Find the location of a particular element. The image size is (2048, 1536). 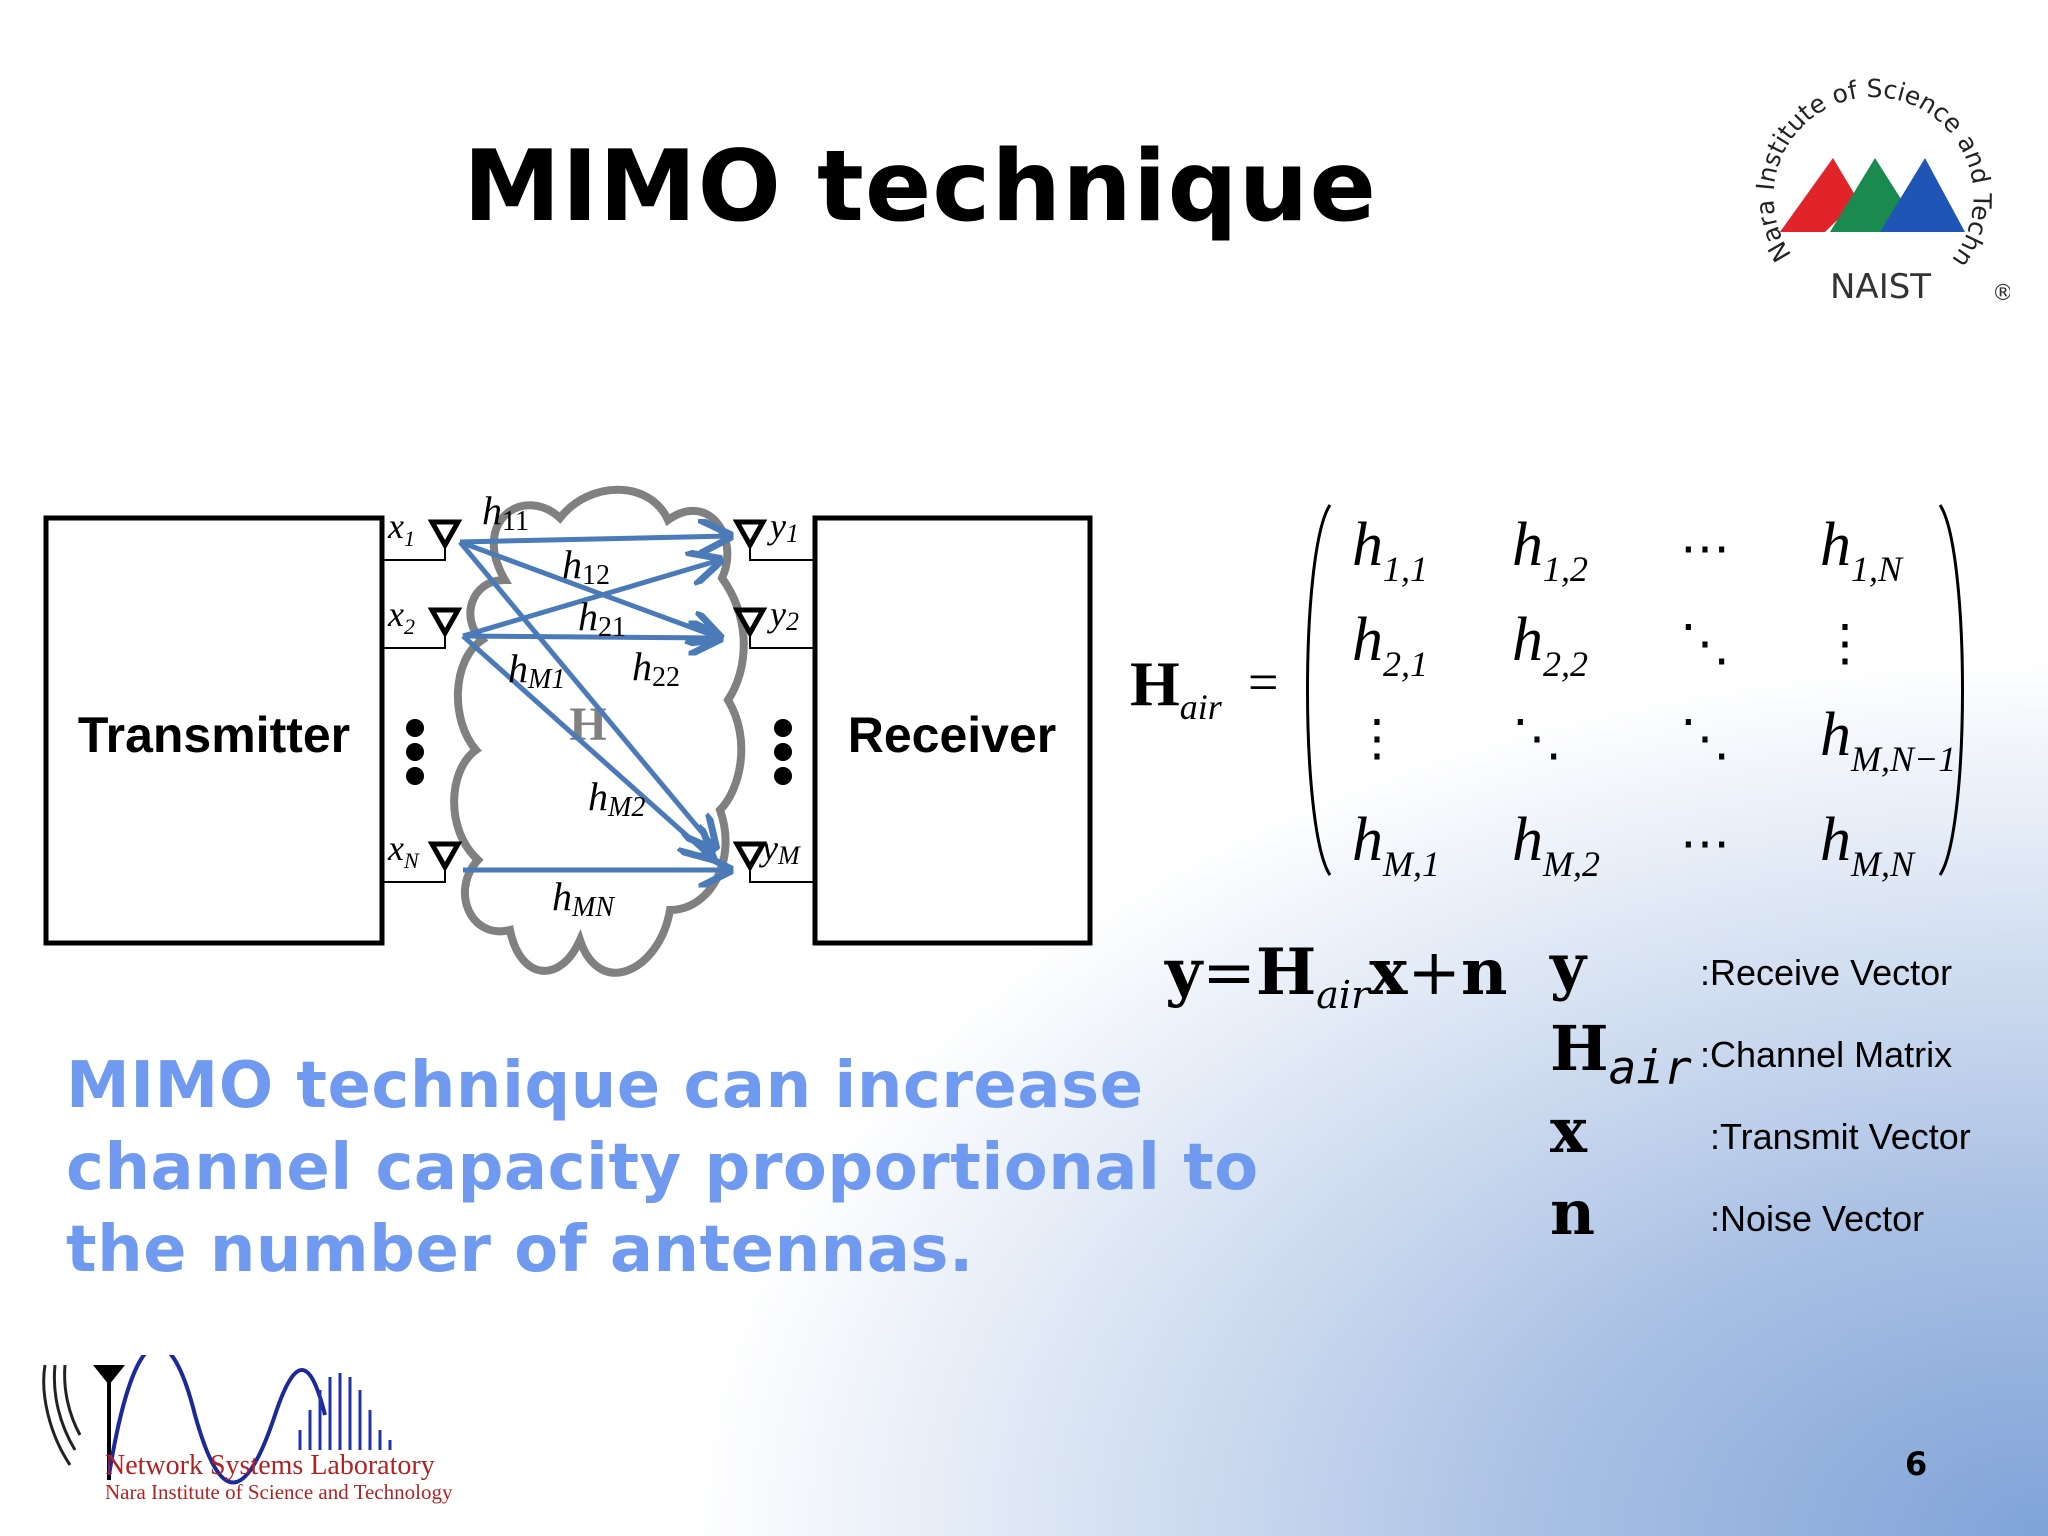

system-equation: y=Hairx+n is located at coordinates (1336, 976).